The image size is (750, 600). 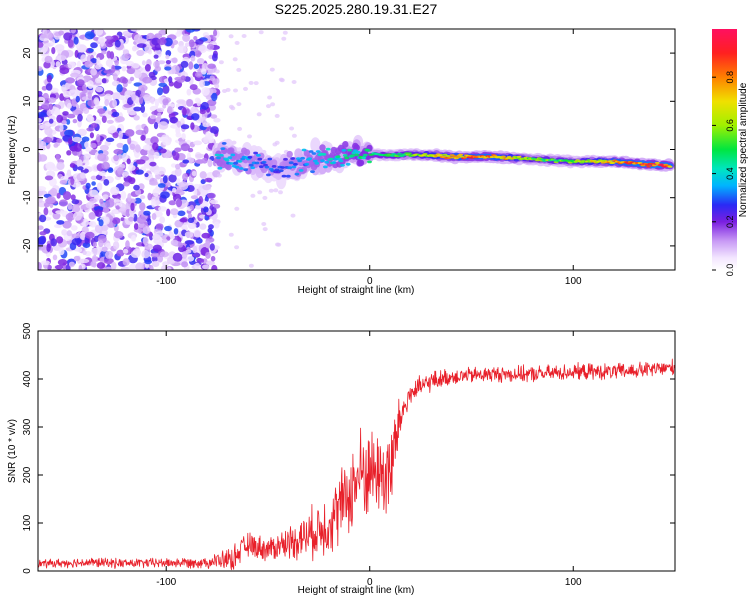 What do you see at coordinates (27, 149) in the screenshot?
I see `y-tick-label: 0` at bounding box center [27, 149].